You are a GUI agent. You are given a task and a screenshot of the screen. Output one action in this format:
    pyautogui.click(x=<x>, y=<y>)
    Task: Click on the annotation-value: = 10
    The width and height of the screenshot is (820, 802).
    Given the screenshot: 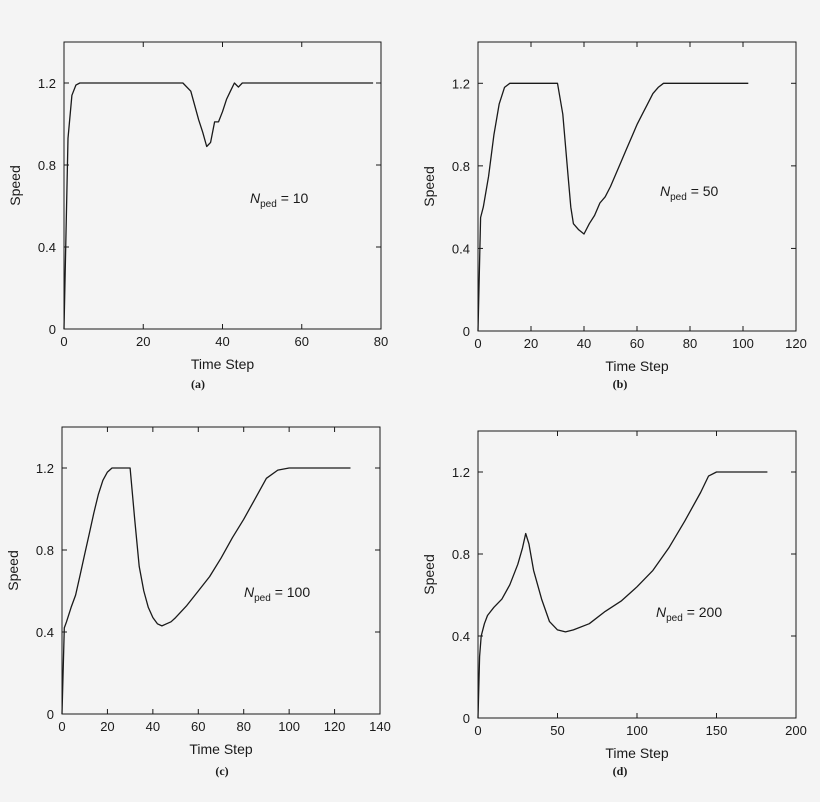 What is the action you would take?
    pyautogui.click(x=293, y=198)
    